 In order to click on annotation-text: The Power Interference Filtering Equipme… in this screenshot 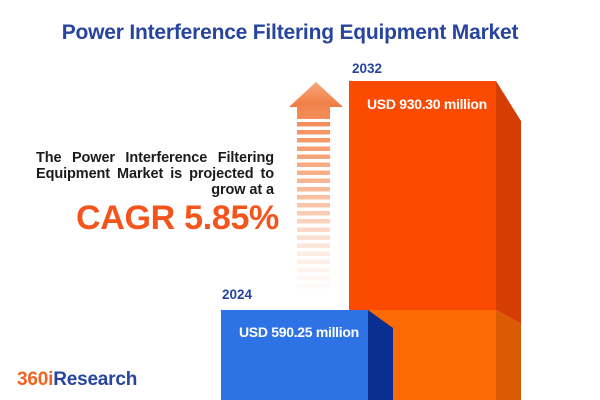, I will do `click(155, 174)`.